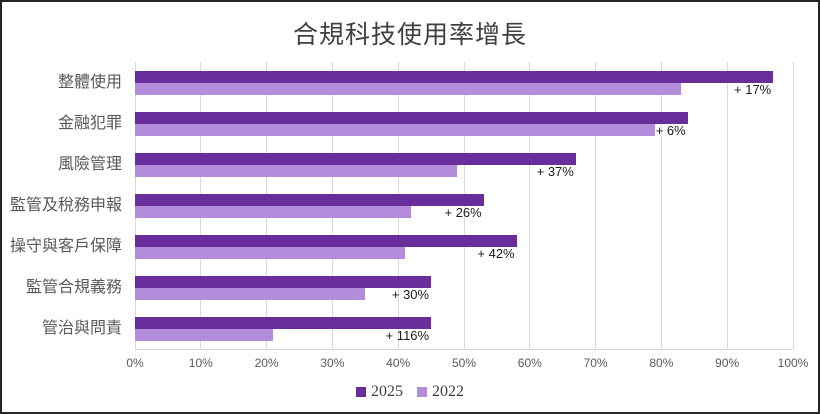 The image size is (820, 414). I want to click on category-label: 金融犯罪, so click(89, 123).